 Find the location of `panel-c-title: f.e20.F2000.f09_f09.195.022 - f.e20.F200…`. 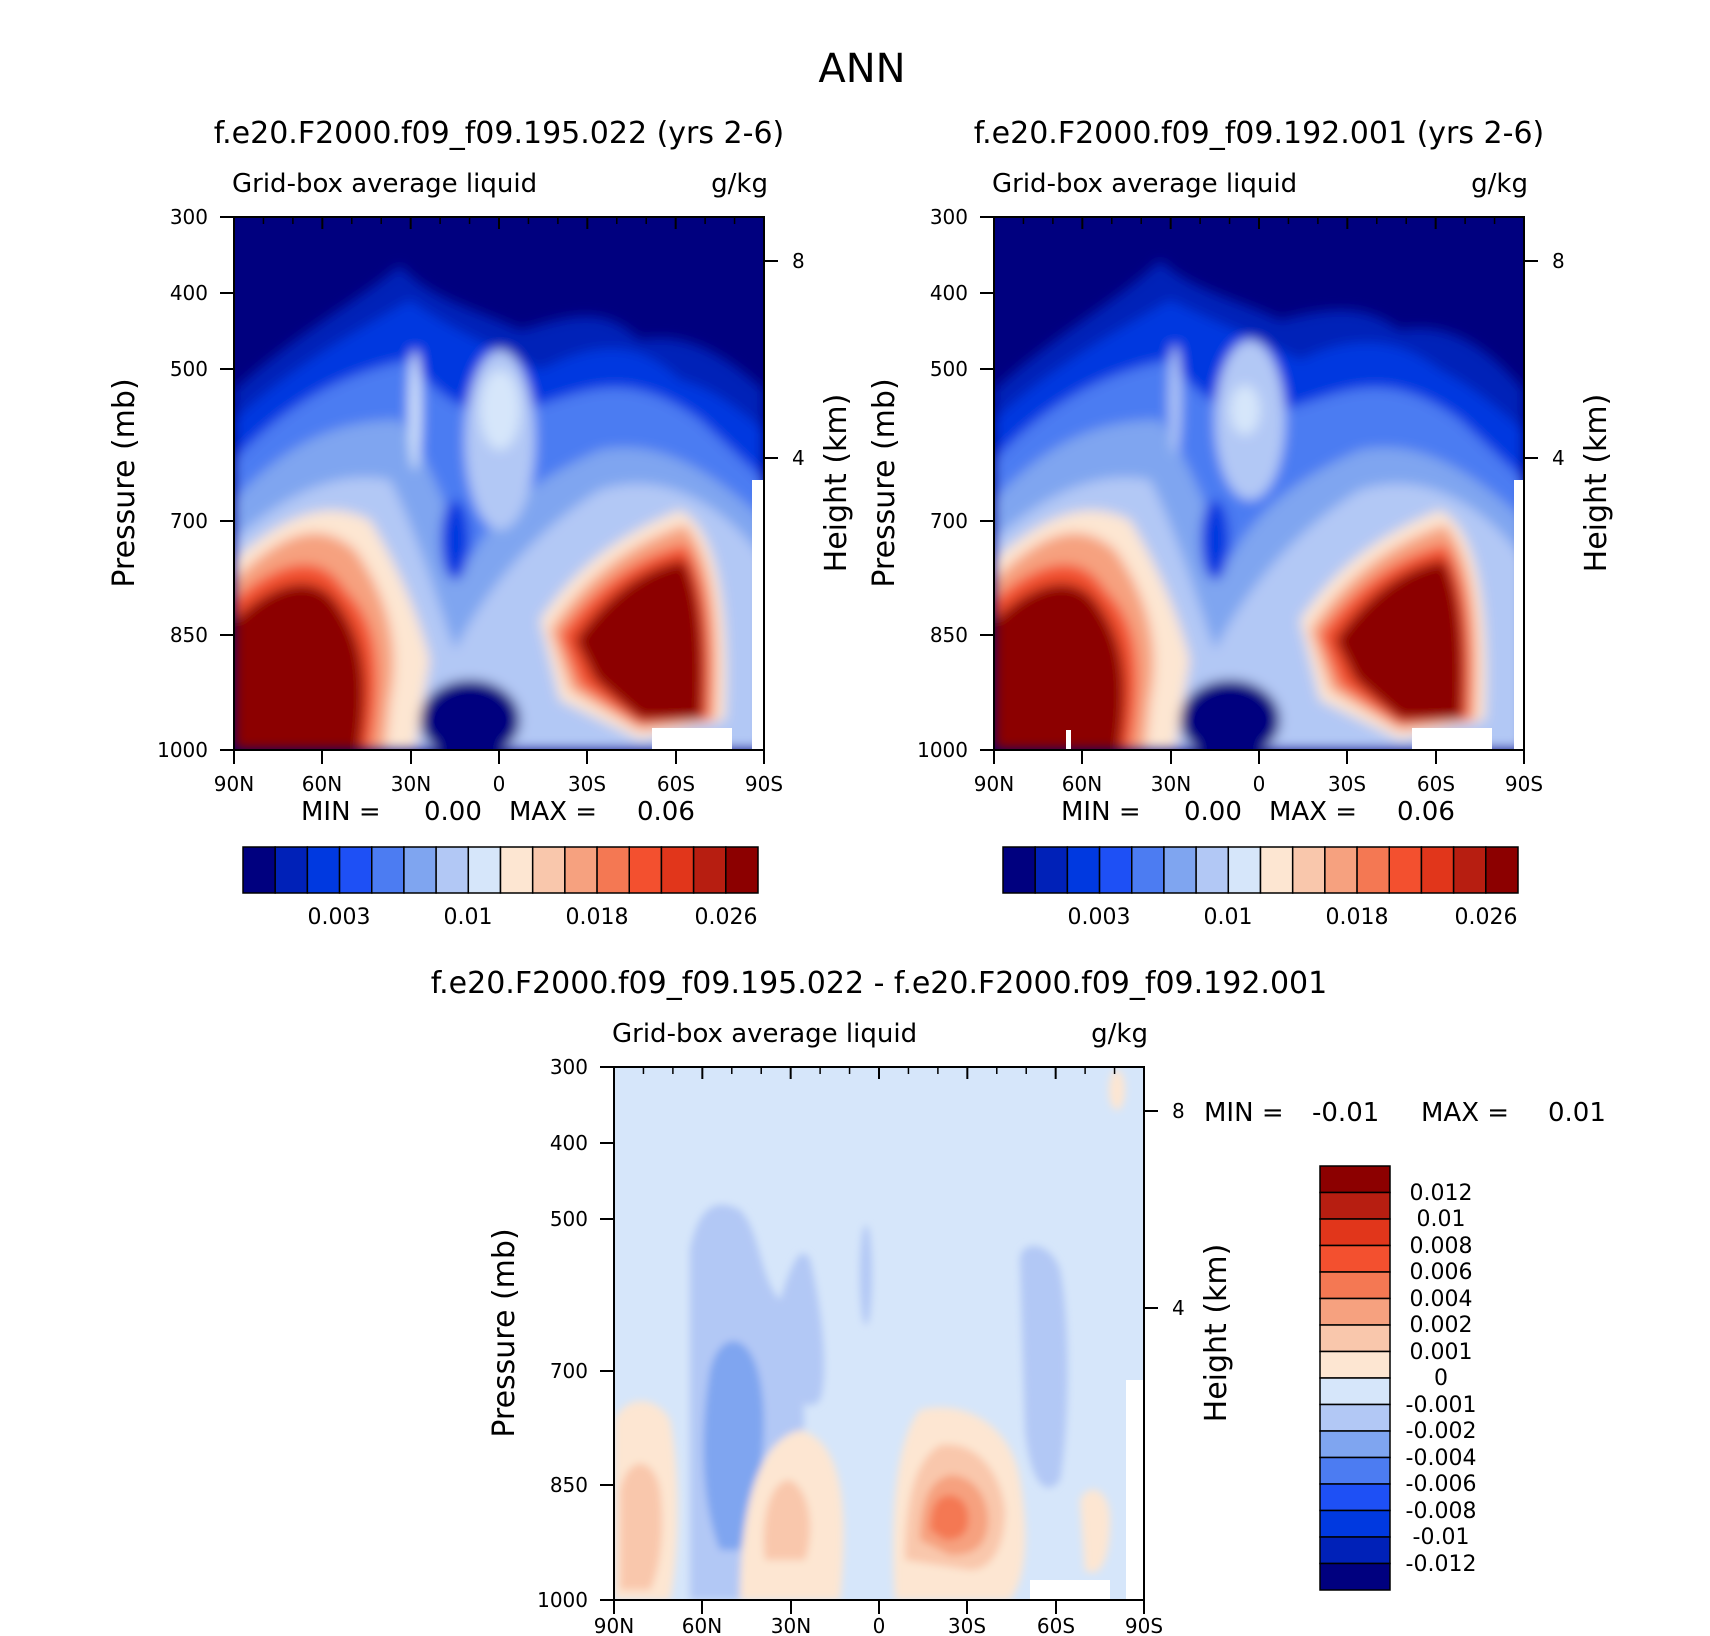

panel-c-title: f.e20.F2000.f09_f09.195.022 - f.e20.F200… is located at coordinates (879, 983).